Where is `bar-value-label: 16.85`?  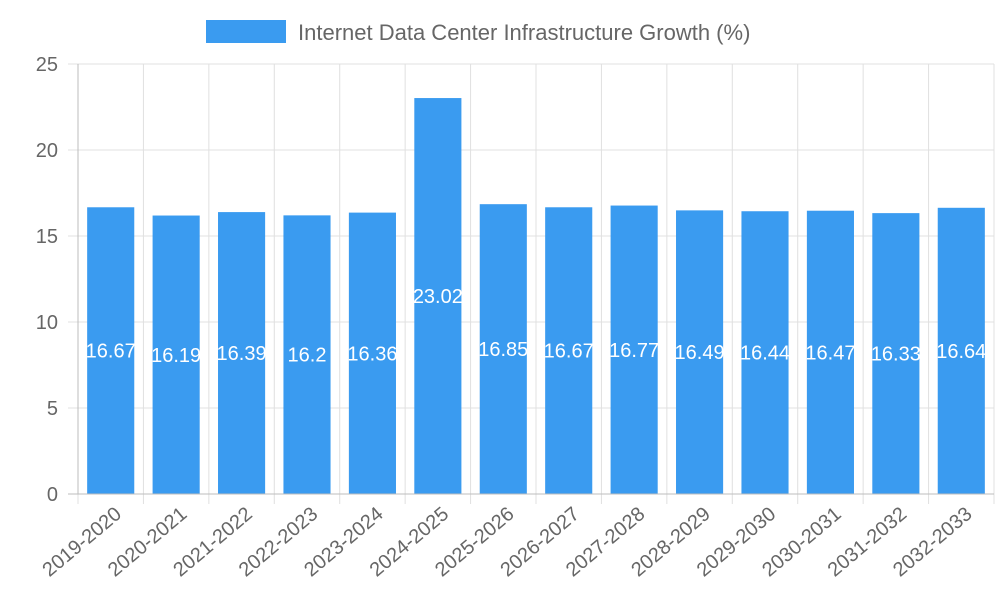
bar-value-label: 16.85 is located at coordinates (503, 350).